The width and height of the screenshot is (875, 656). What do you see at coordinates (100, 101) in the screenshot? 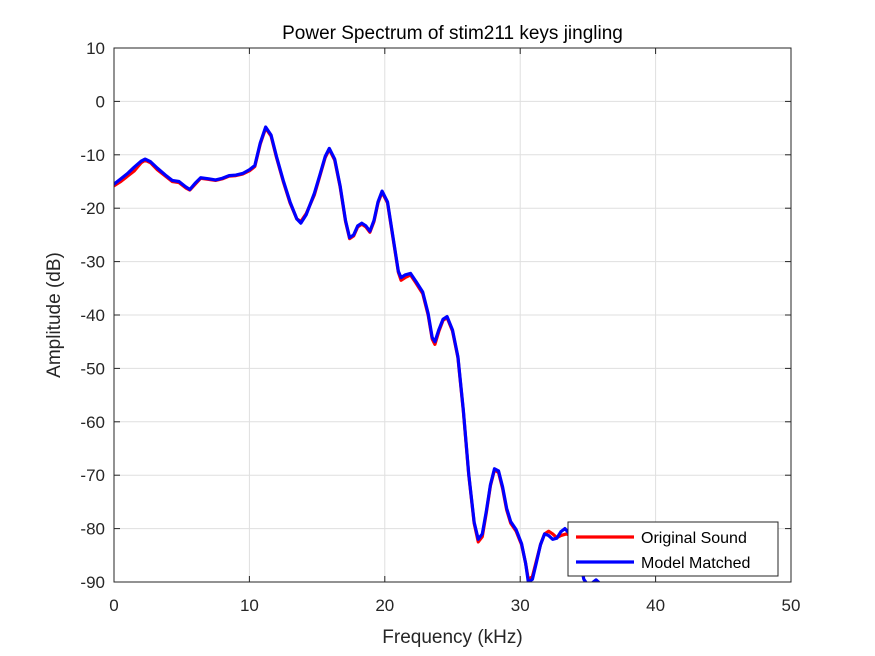
I see `y-tick-label: 0` at bounding box center [100, 101].